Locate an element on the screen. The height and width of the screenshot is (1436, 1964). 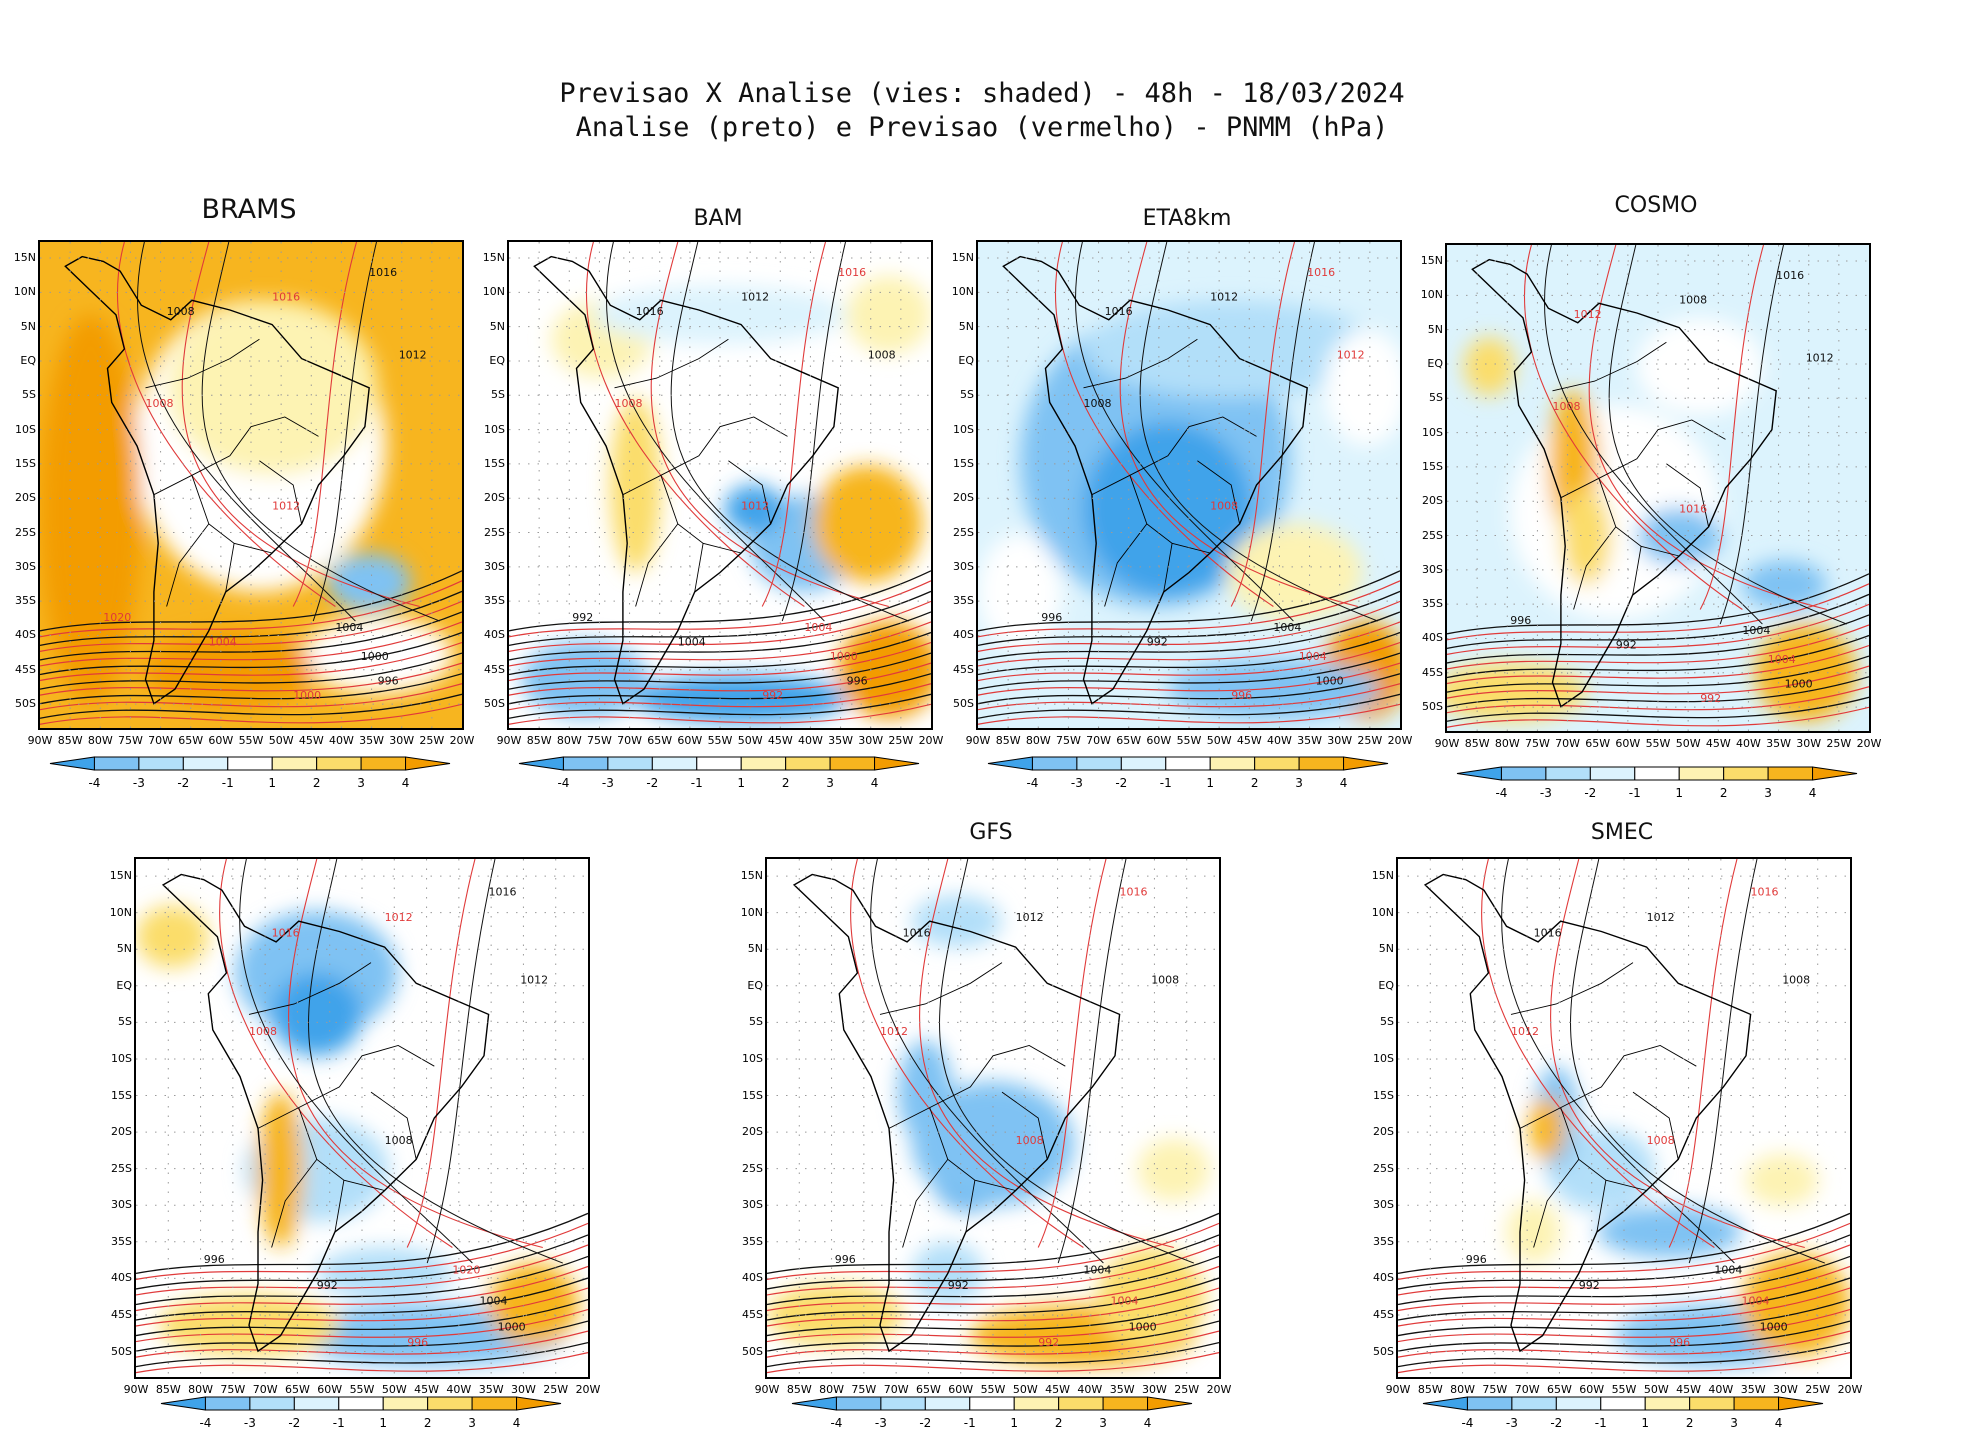
lon-tick-label: 85W is located at coordinates (1430, 1389).